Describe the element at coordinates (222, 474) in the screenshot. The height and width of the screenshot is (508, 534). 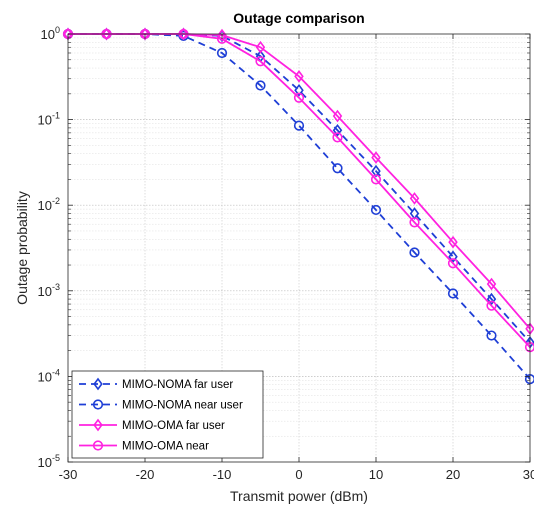
I see `x-tick-label: -10` at that location.